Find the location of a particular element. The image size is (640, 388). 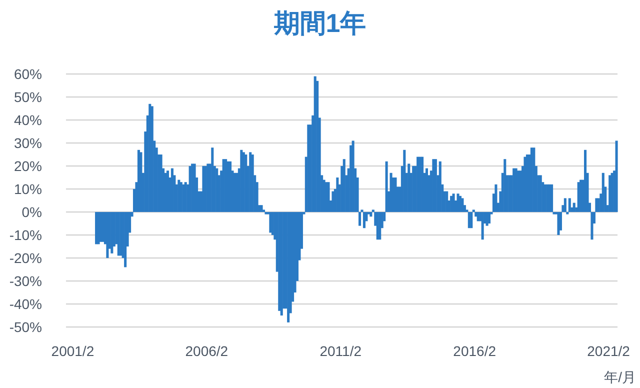

x-tick-label: 2001/2 is located at coordinates (72, 351).